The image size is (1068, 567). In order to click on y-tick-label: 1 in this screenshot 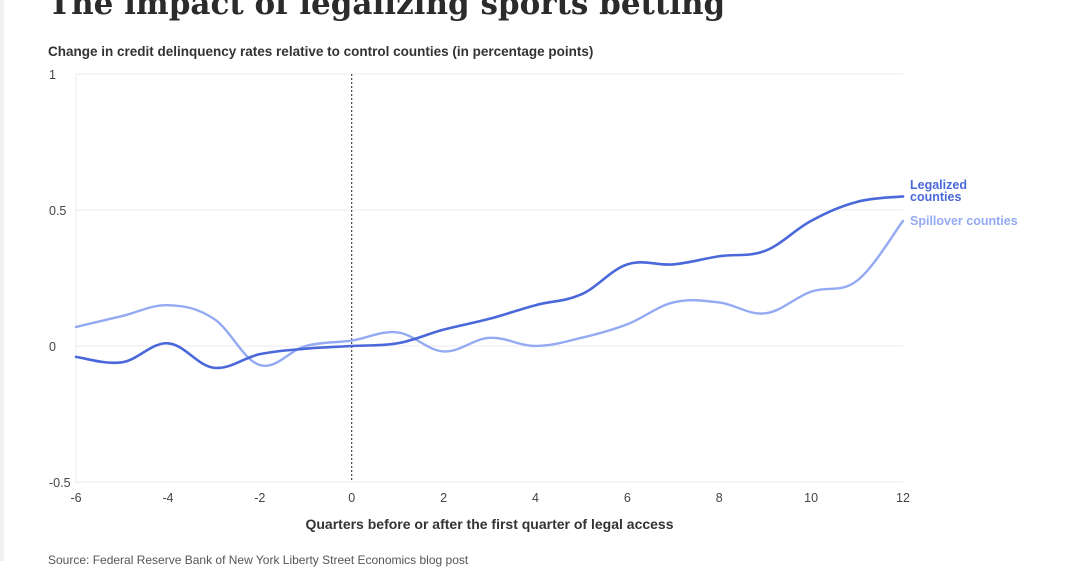, I will do `click(52, 75)`.